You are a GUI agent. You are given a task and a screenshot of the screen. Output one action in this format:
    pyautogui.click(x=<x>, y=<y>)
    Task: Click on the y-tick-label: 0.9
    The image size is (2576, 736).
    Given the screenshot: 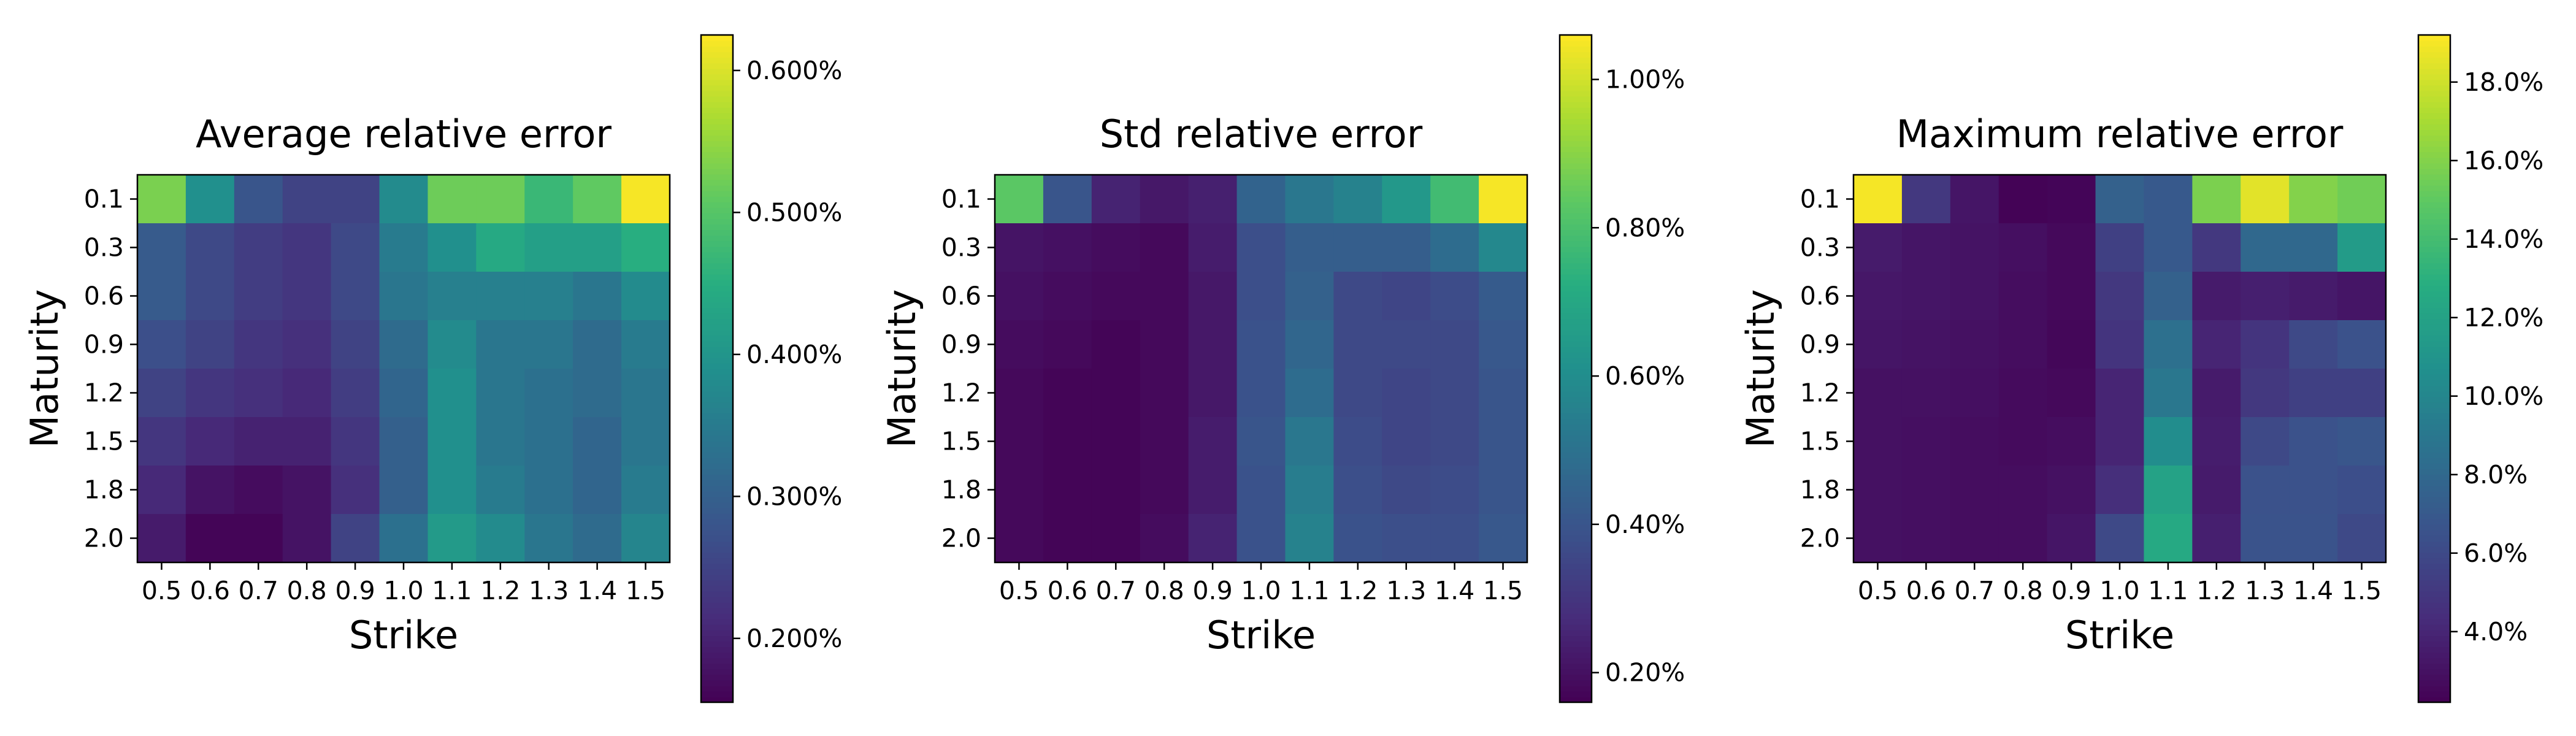 What is the action you would take?
    pyautogui.click(x=1820, y=344)
    